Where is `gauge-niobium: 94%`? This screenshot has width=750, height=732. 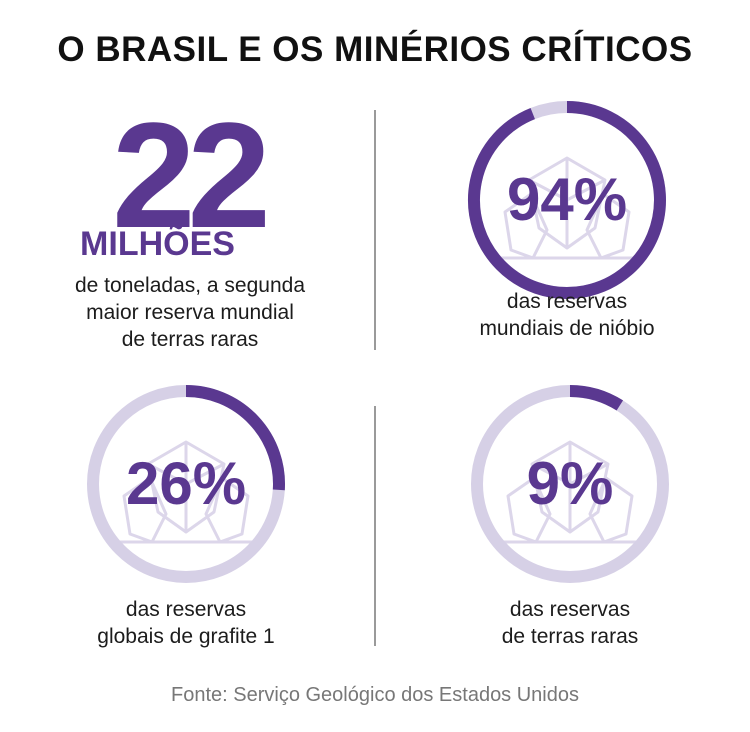 gauge-niobium: 94% is located at coordinates (566, 200).